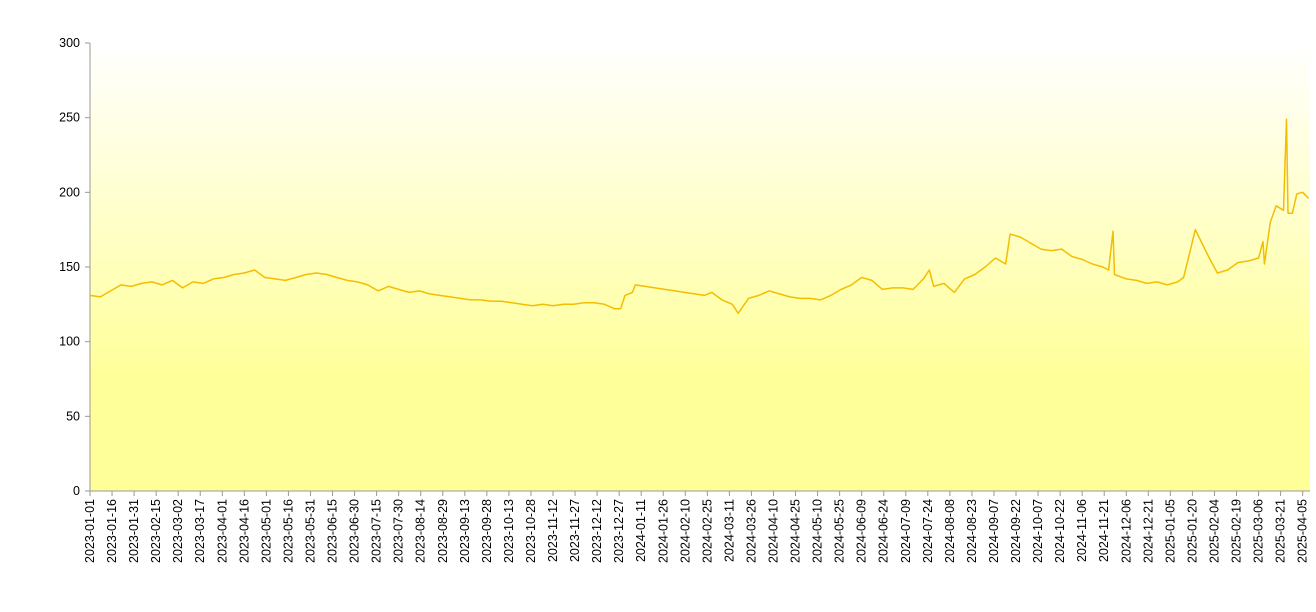 The height and width of the screenshot is (612, 1316). Describe the element at coordinates (1016, 531) in the screenshot. I see `x-tick-label: 2024-09-22` at that location.